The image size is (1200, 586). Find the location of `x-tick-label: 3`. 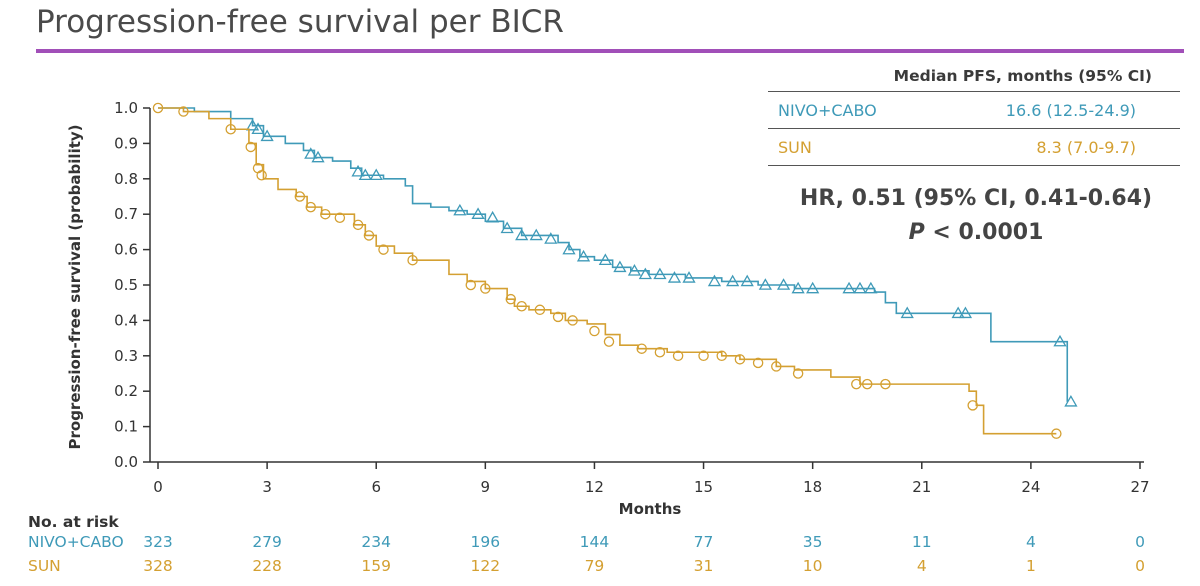

x-tick-label: 3 is located at coordinates (267, 487).